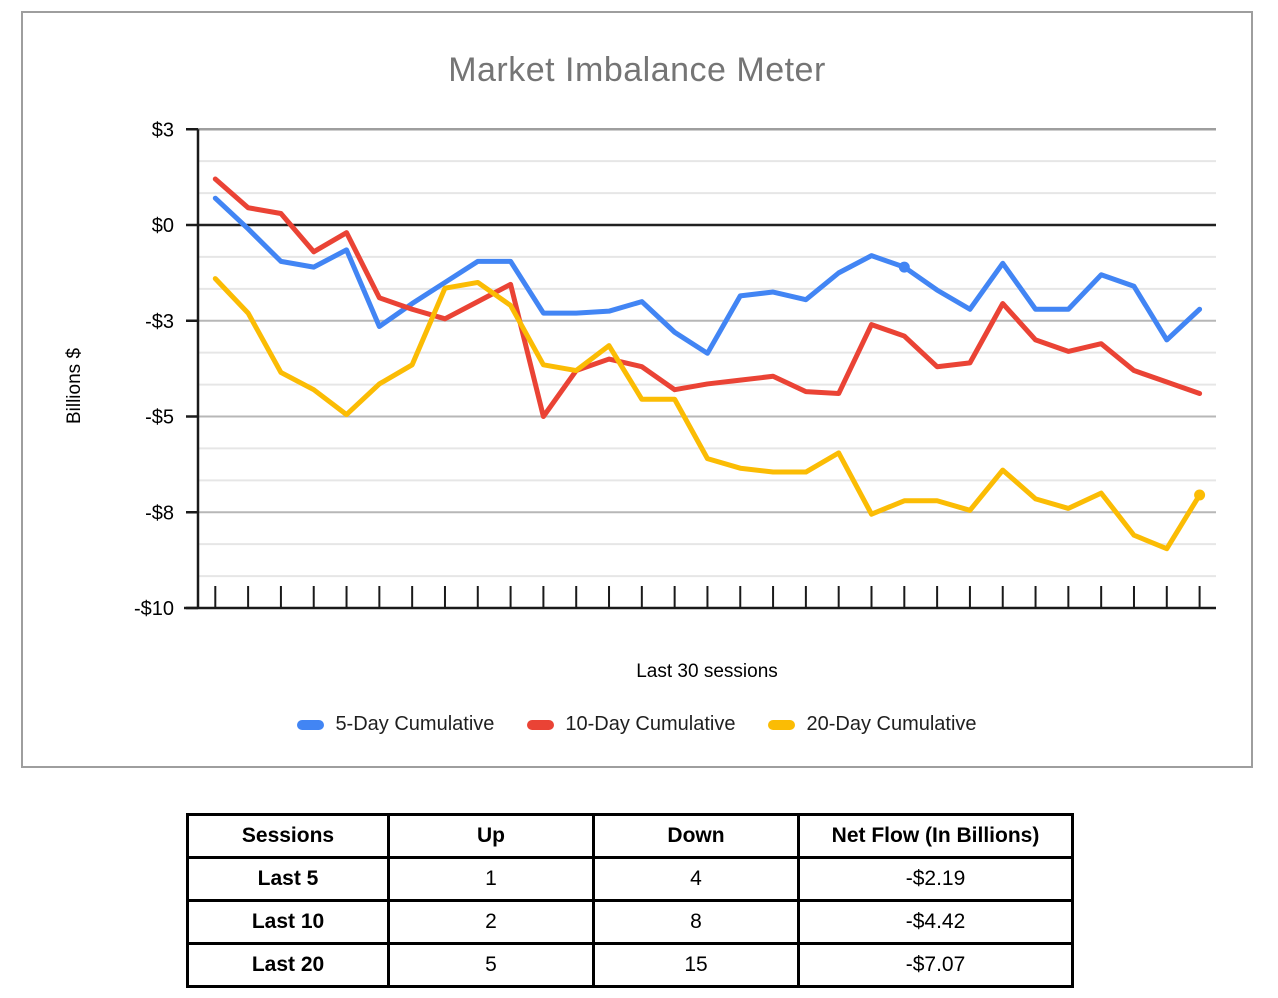 This screenshot has height=998, width=1278. I want to click on y-tick-label: $0, so click(163, 226).